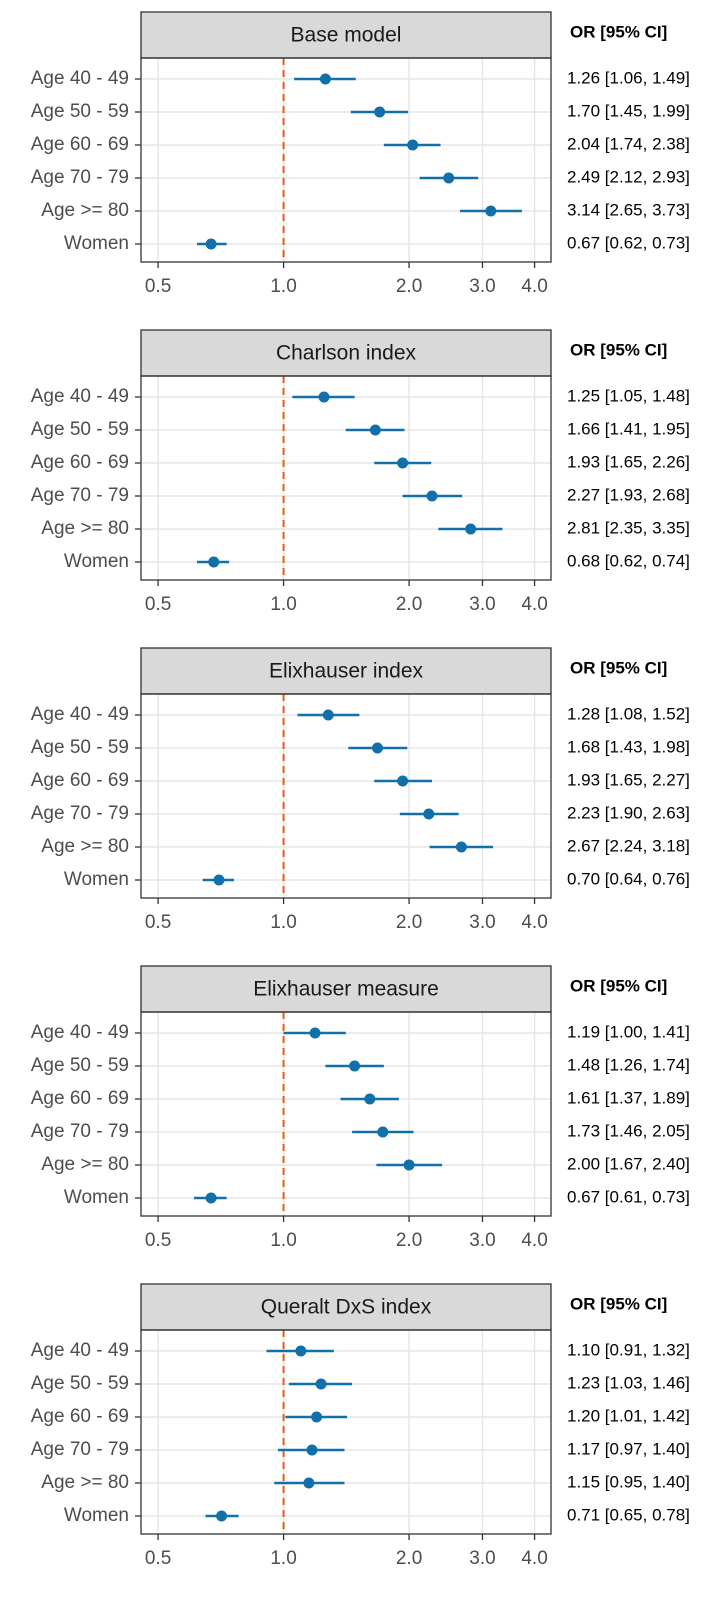 The width and height of the screenshot is (725, 1598). Describe the element at coordinates (628, 1130) in the screenshot. I see `value-label: 1.73 [1.46, 2.05]` at that location.